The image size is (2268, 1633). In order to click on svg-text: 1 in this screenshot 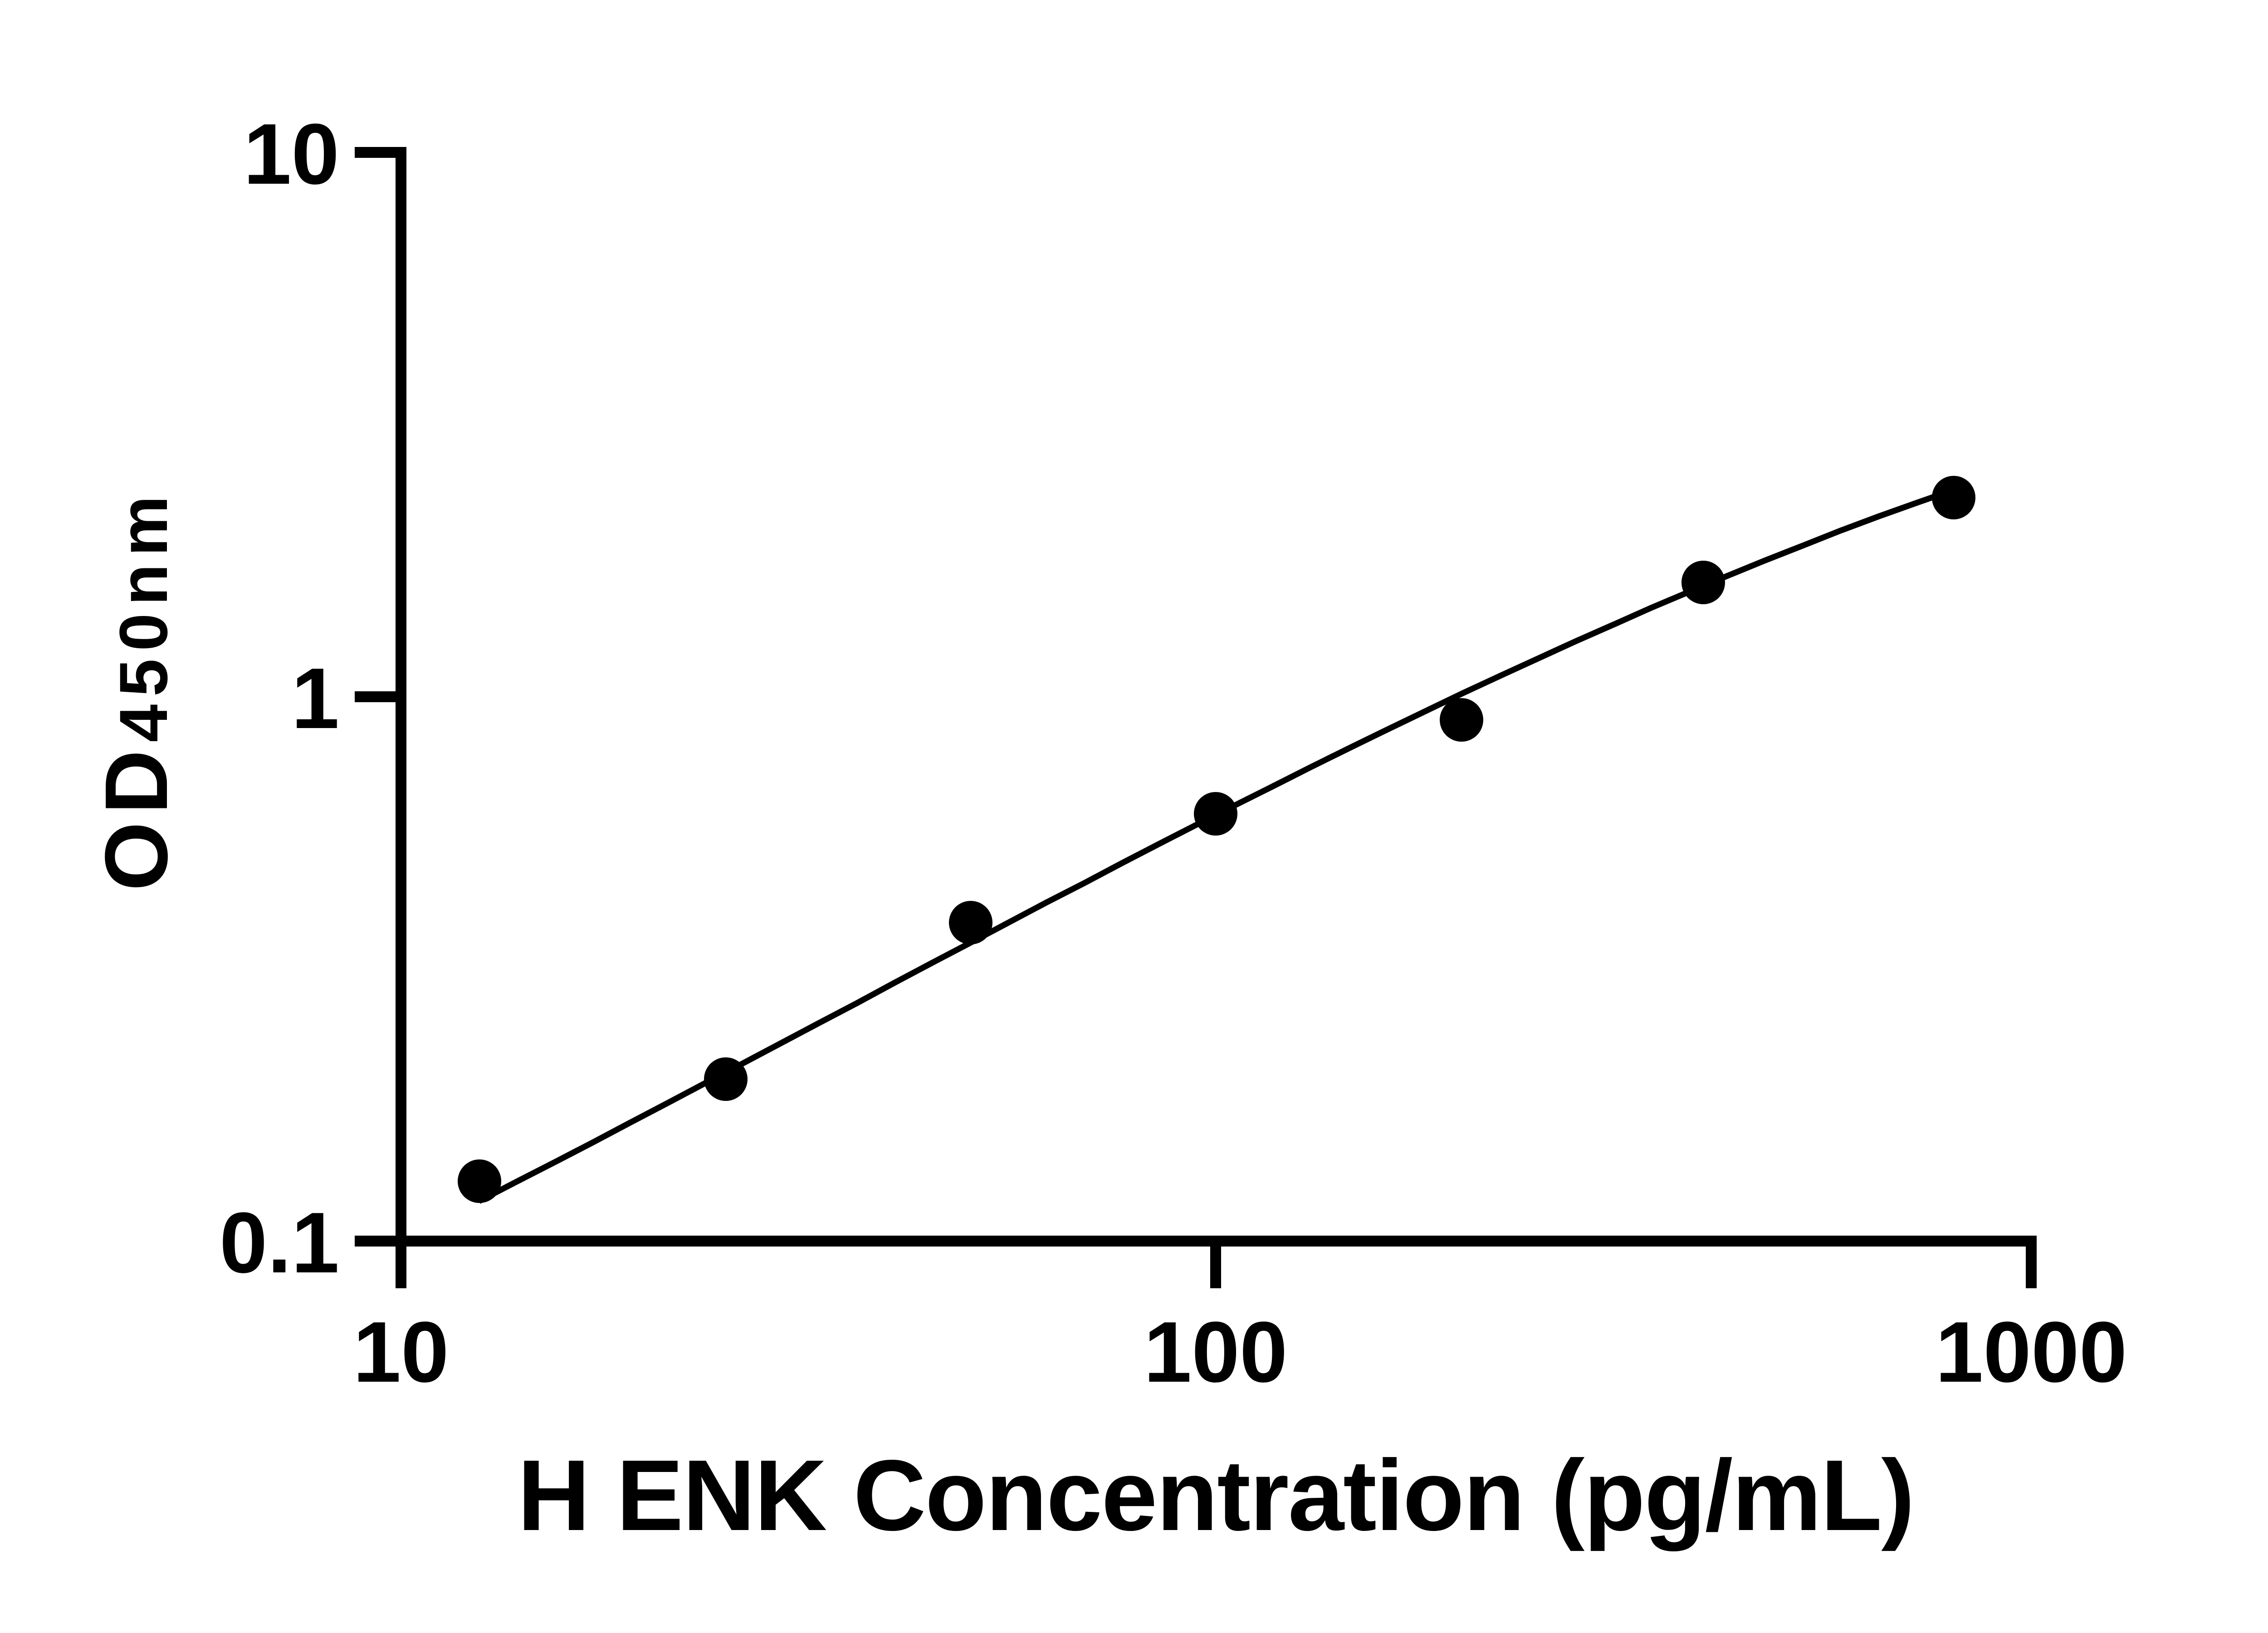, I will do `click(315, 698)`.